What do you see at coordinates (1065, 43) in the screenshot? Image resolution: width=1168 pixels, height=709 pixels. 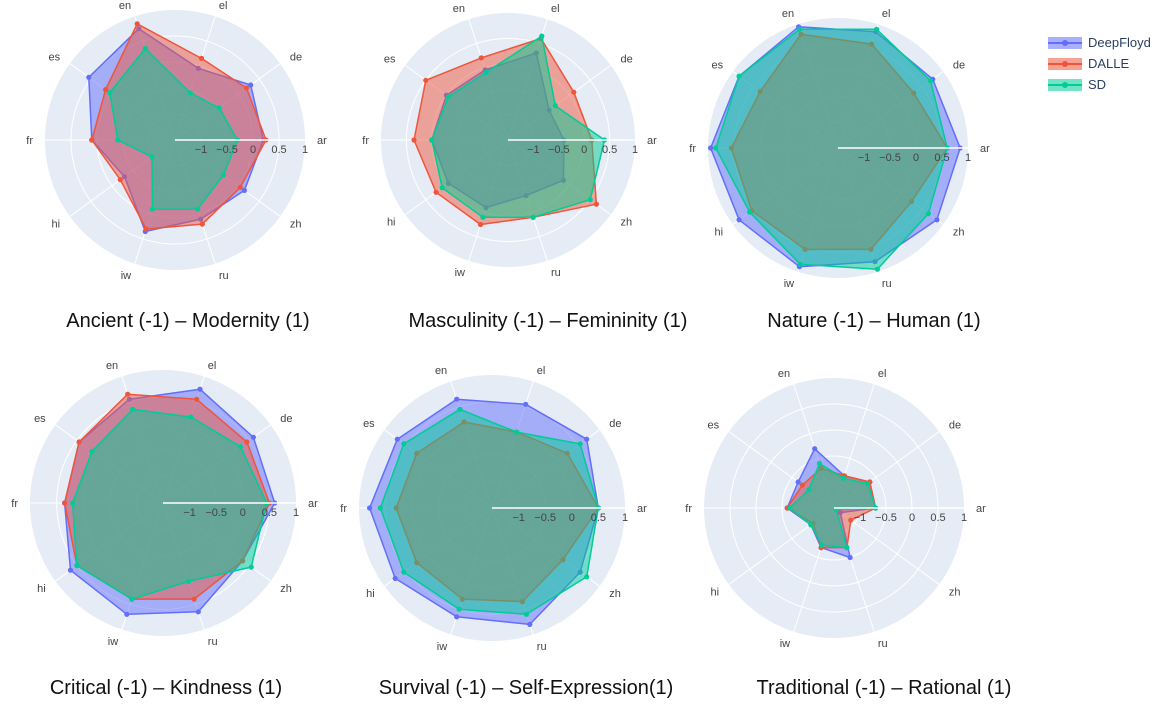 I see `legend-swatch-deepfloyd` at bounding box center [1065, 43].